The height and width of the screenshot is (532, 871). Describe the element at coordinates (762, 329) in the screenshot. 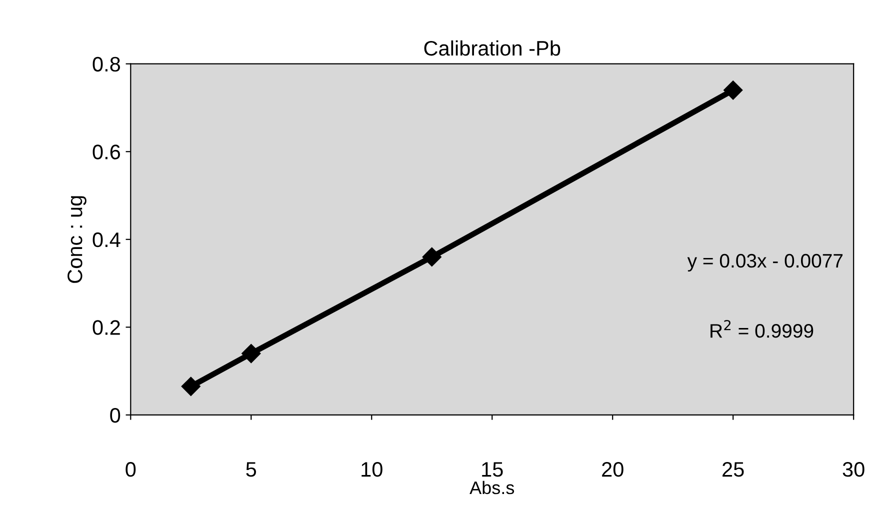

I see `annotation: R$^{2}$ = 0.9999` at that location.